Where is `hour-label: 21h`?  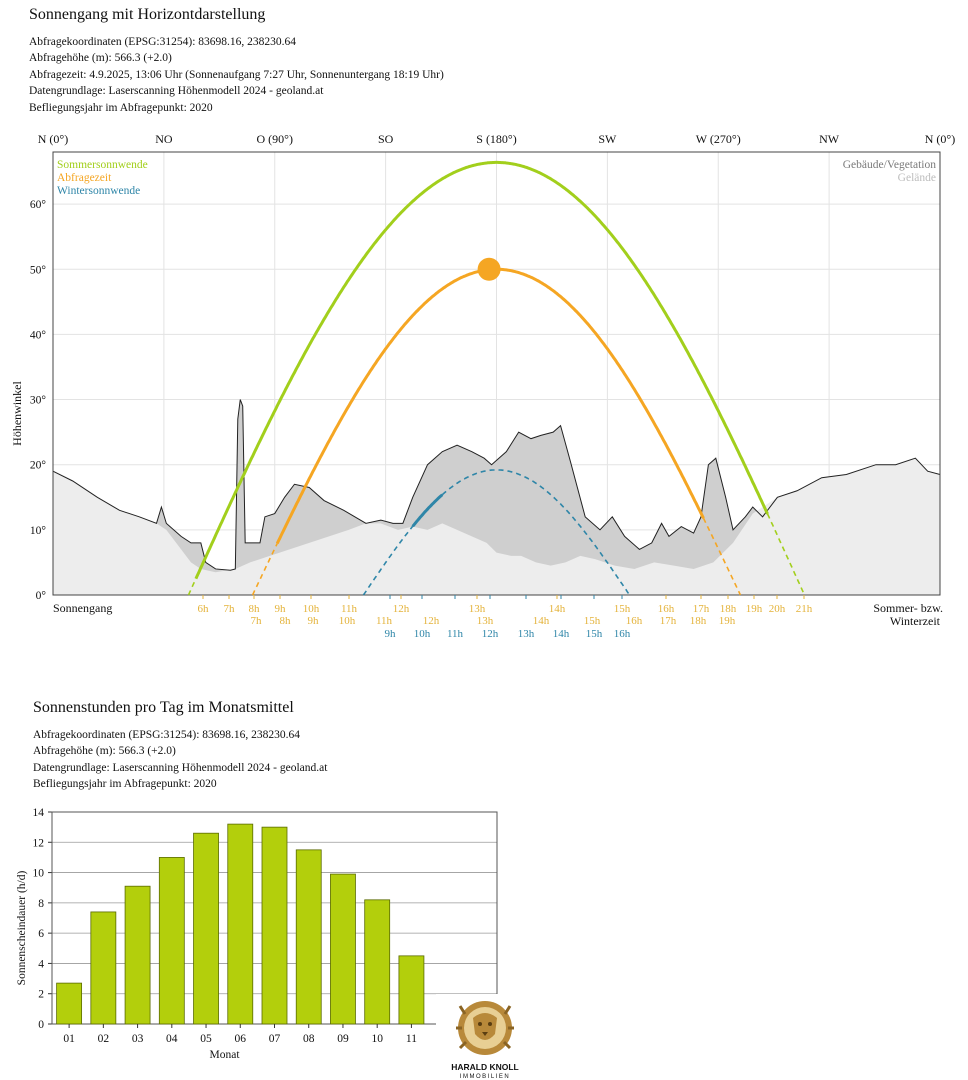
hour-label: 21h is located at coordinates (804, 609).